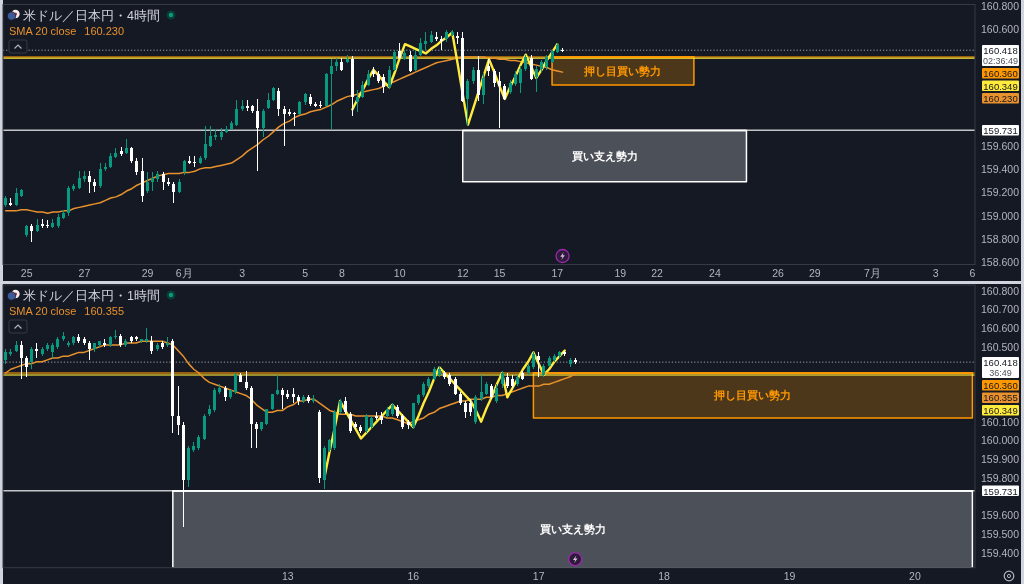 Image resolution: width=1024 pixels, height=584 pixels. I want to click on x-tick-label: 12, so click(462, 272).